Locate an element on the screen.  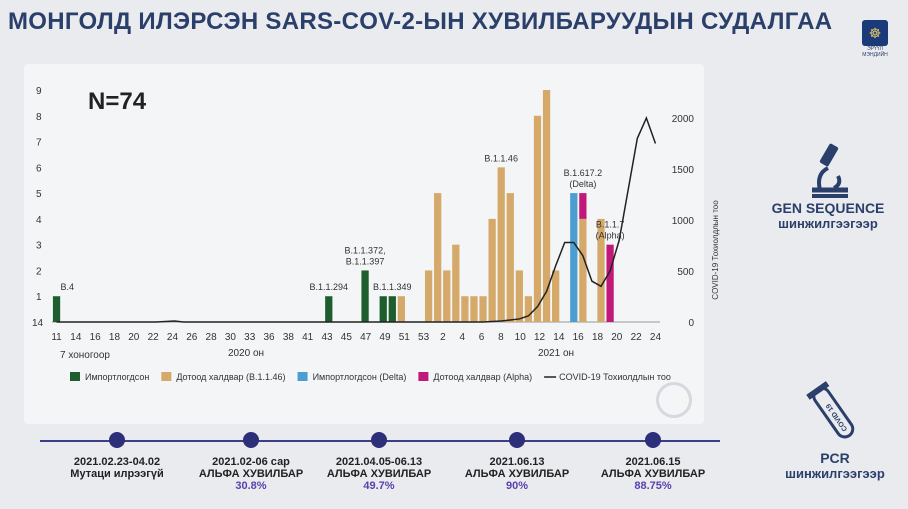
soyombo-icon: ☸ is located at coordinates (875, 33).